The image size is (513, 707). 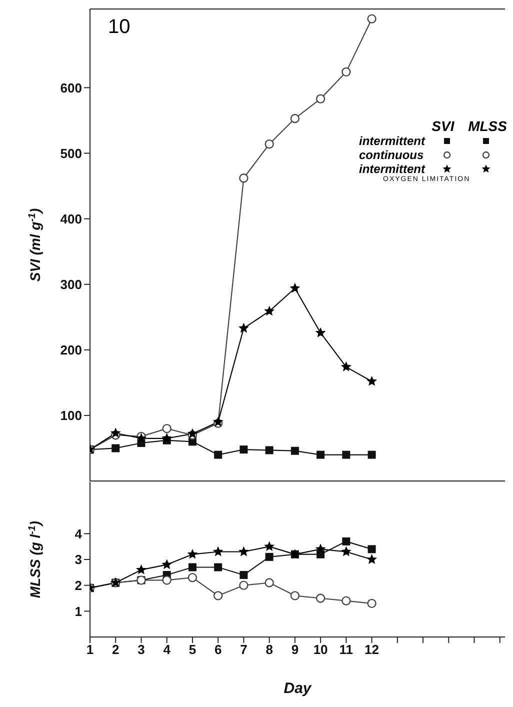 I want to click on y-tick-label: 600, so click(x=71, y=88).